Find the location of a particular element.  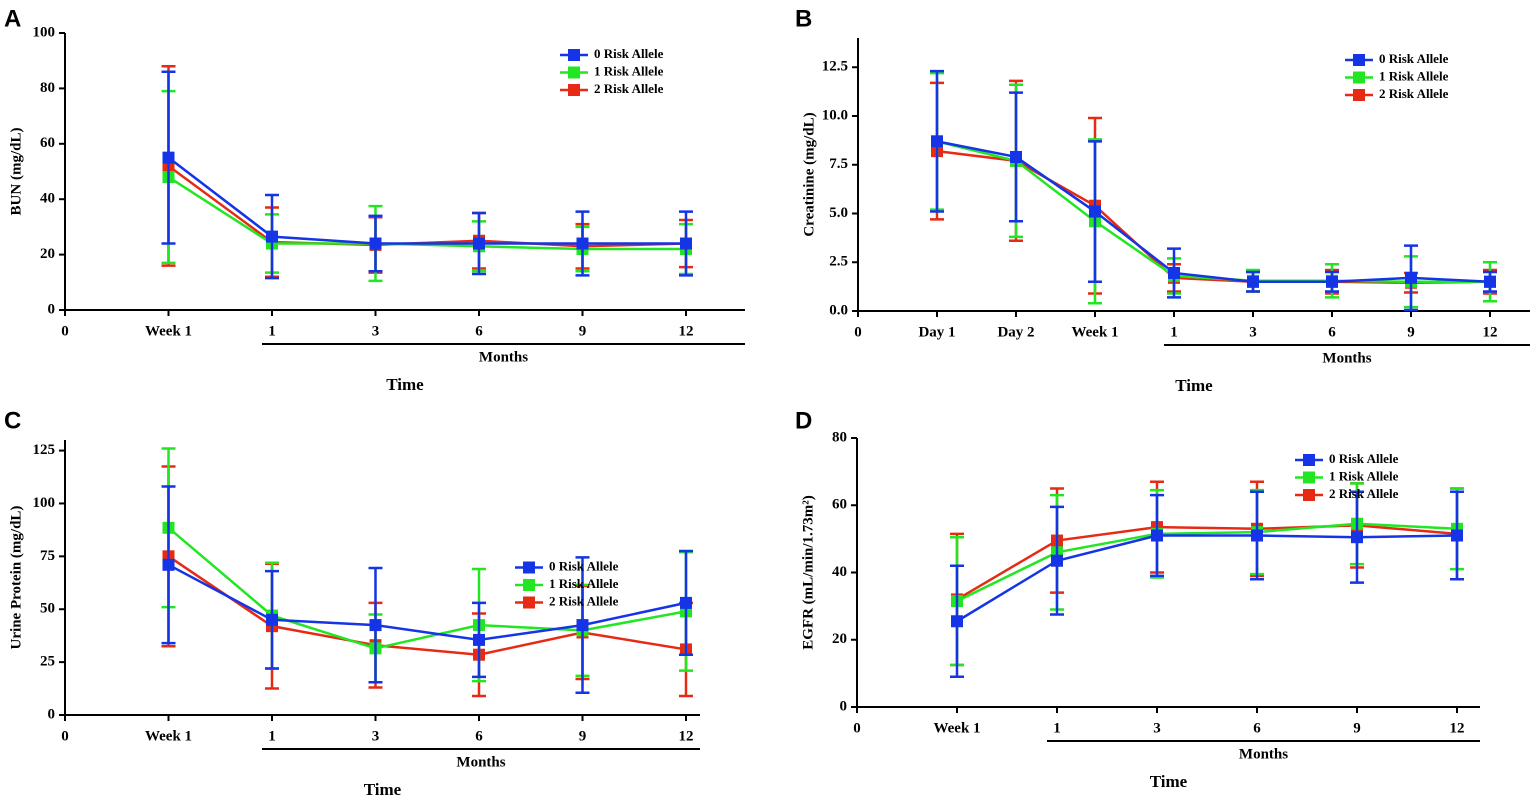

y-tick-label: 0.0 is located at coordinates (838, 310).